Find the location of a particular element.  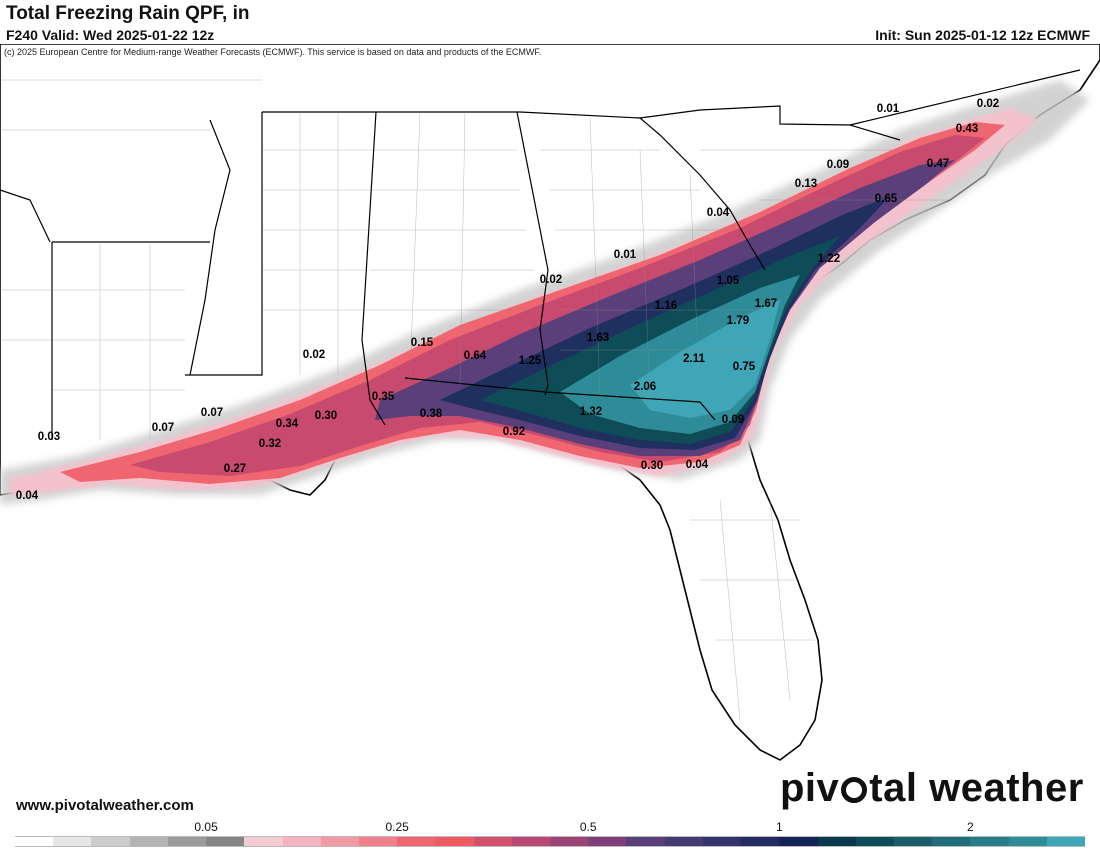

valid-time: F240 Valid: Wed 2025-01-22 12z is located at coordinates (110, 35).